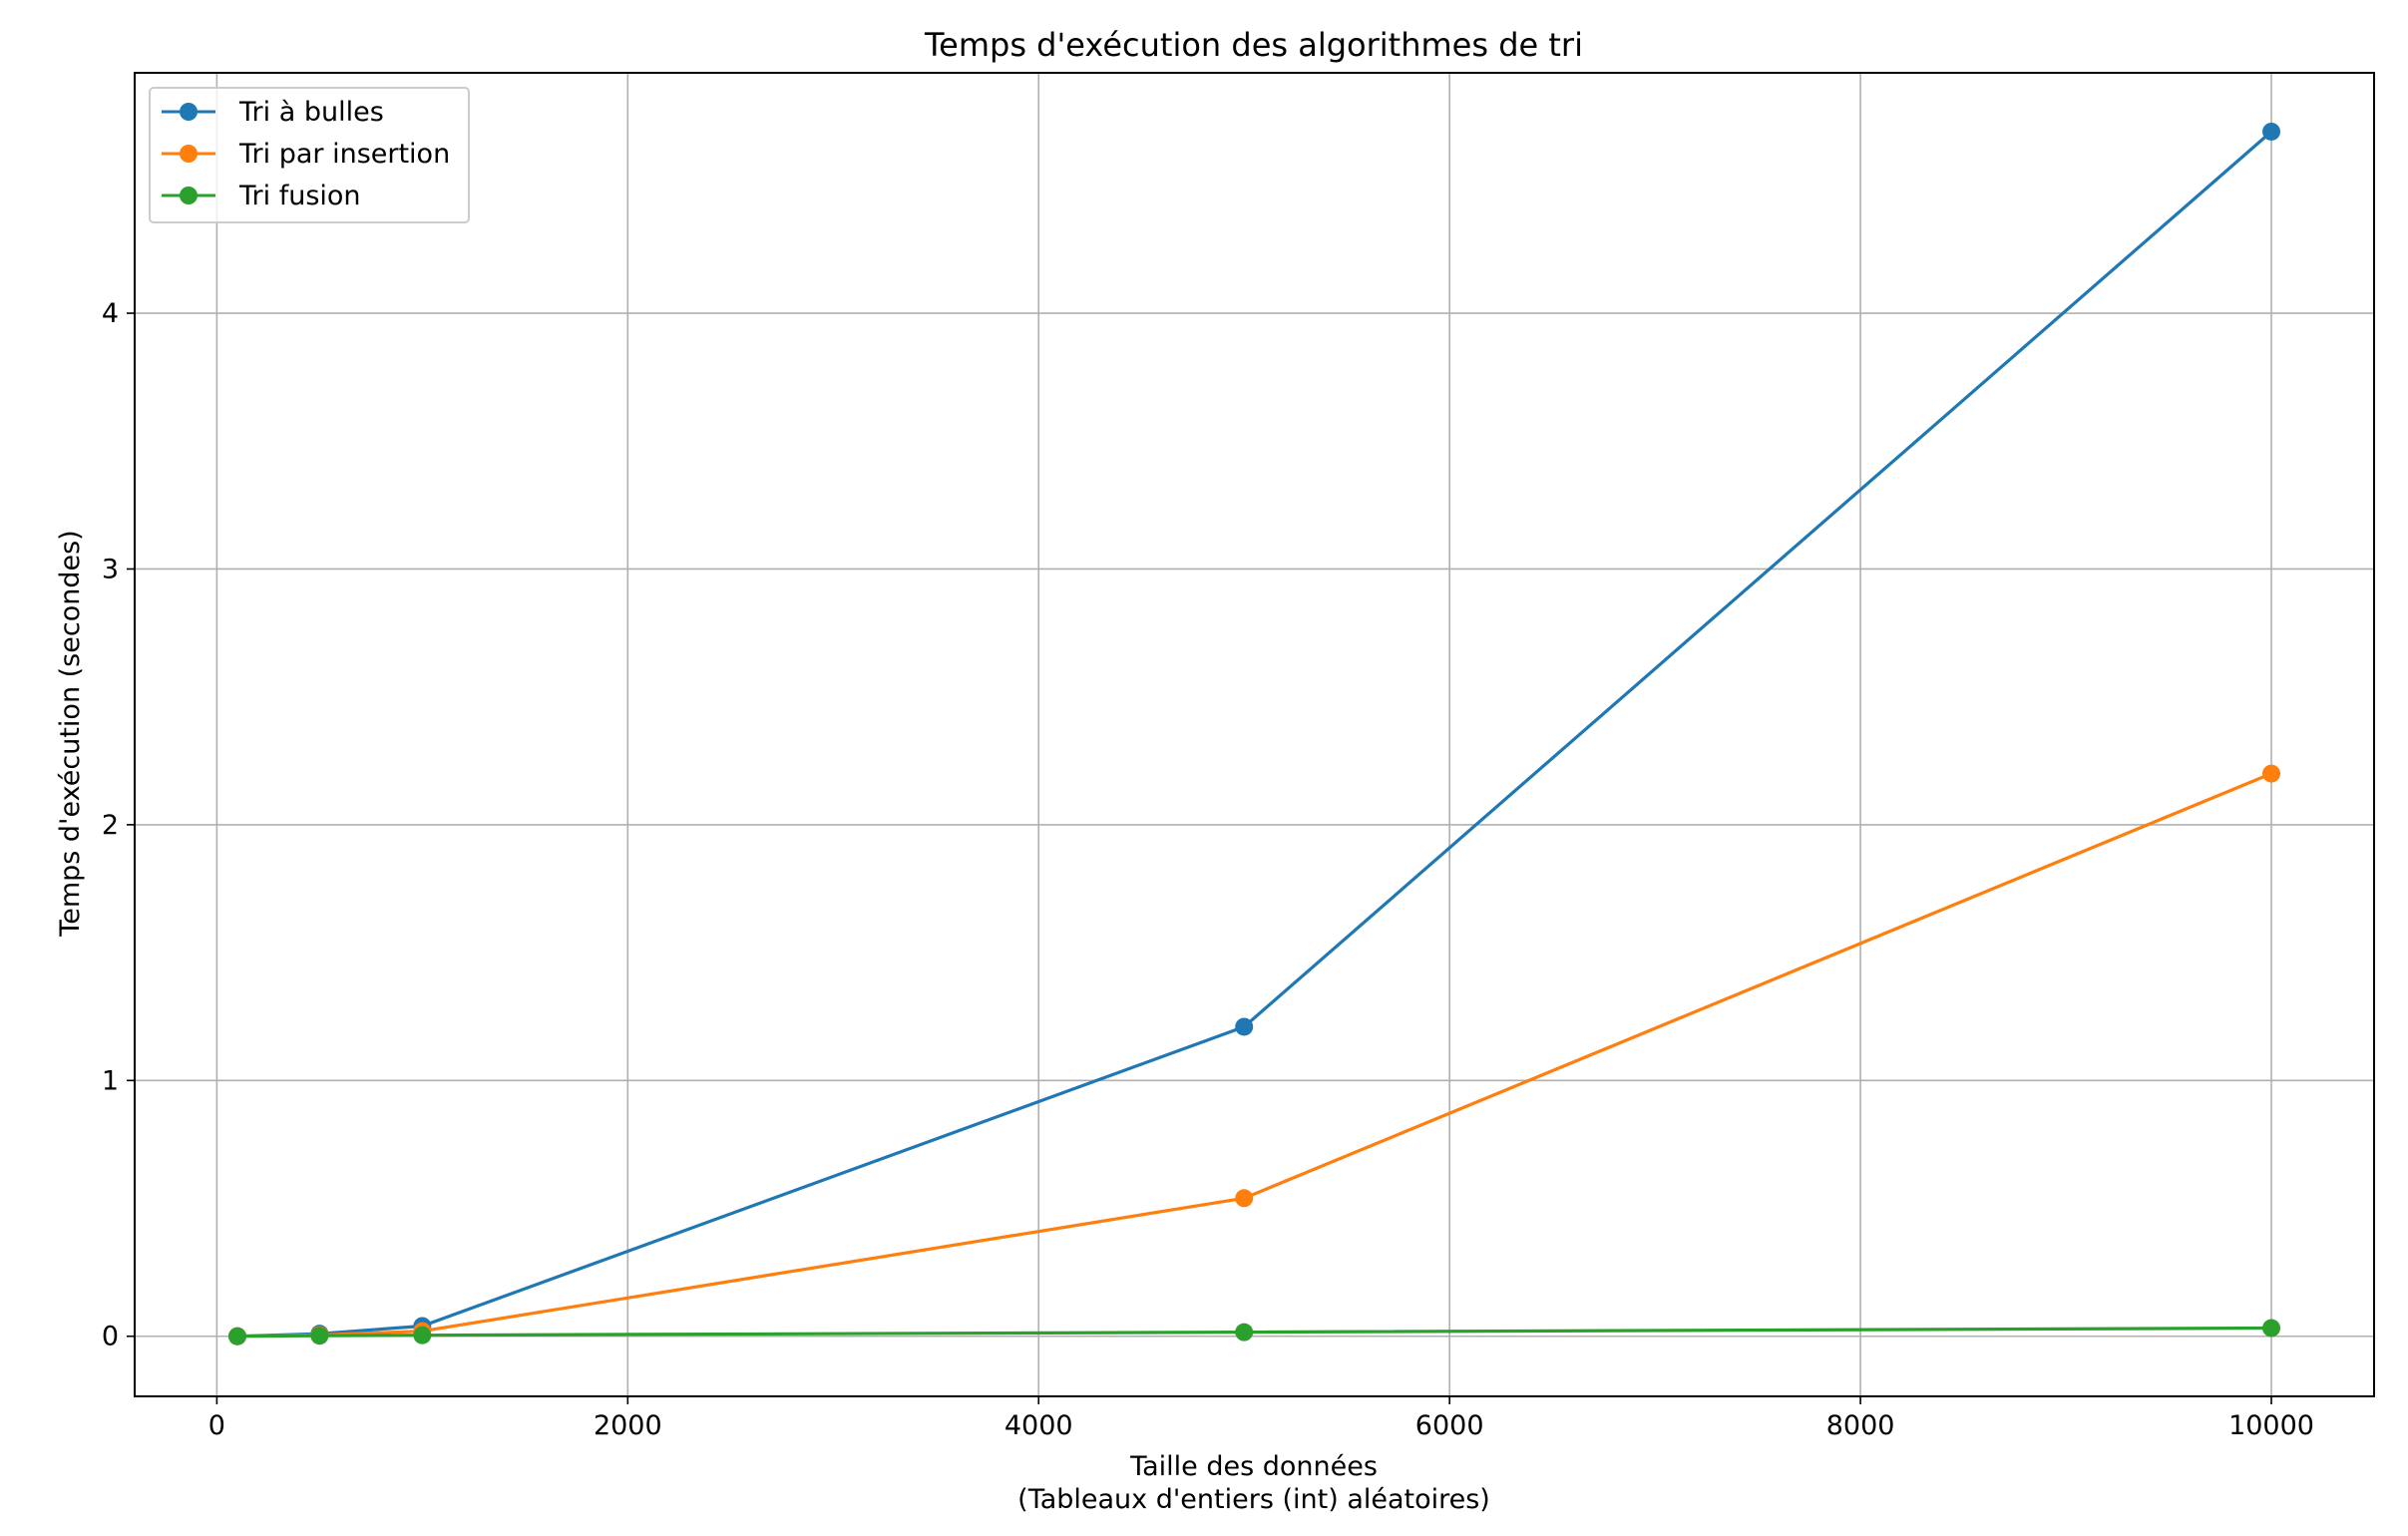 The height and width of the screenshot is (1536, 2408). I want to click on x-tick-label: 6000, so click(1450, 1426).